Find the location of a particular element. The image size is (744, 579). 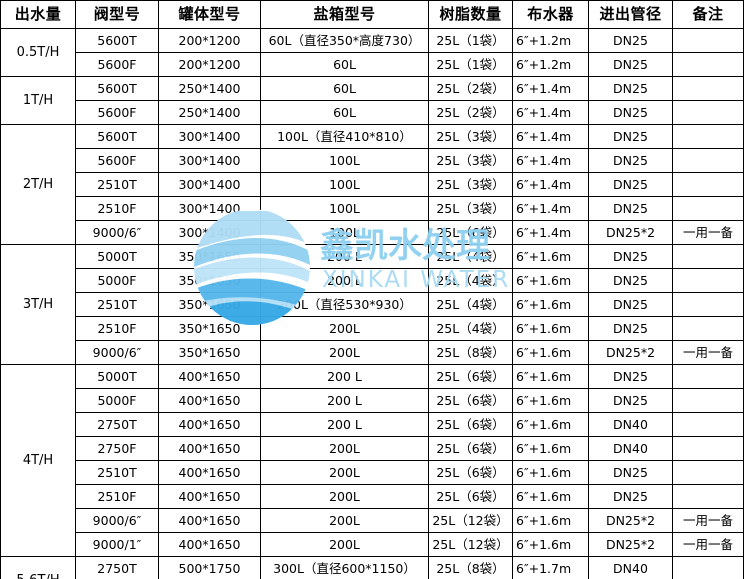

table-row: 5600F 200*1200 60L 25L（1袋） 6″+1.2m DN25 is located at coordinates (372, 64).